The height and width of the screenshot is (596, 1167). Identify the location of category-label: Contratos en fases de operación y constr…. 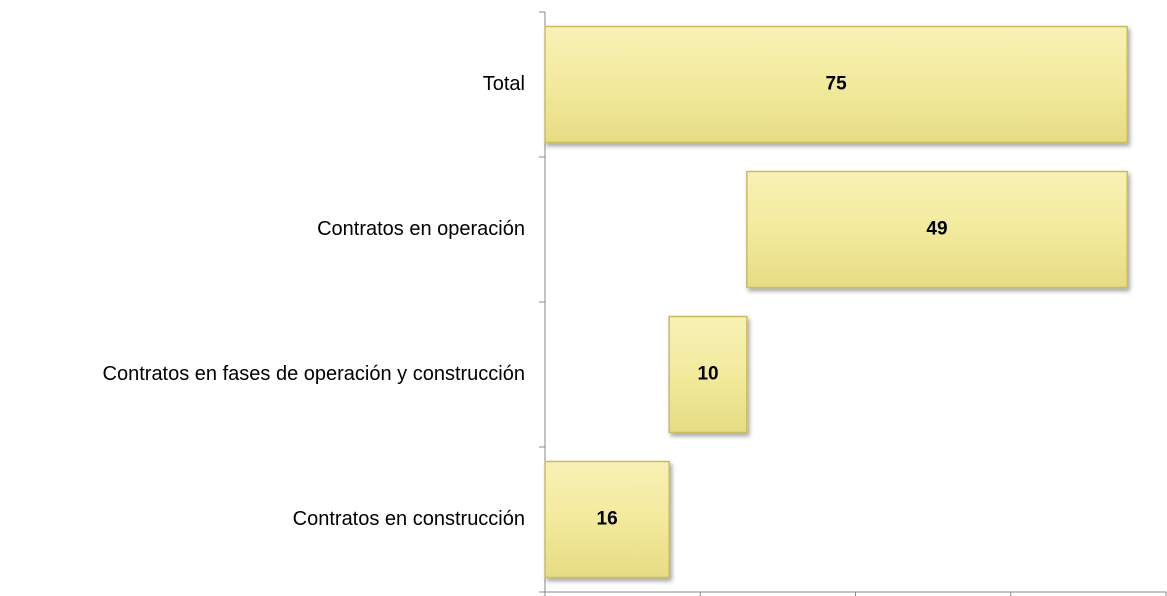
(314, 374).